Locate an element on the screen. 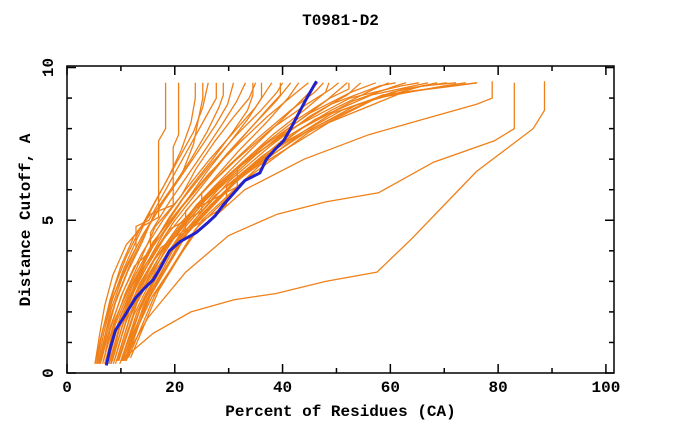 The width and height of the screenshot is (680, 440). chart-title: T0981-D2 is located at coordinates (340, 21).